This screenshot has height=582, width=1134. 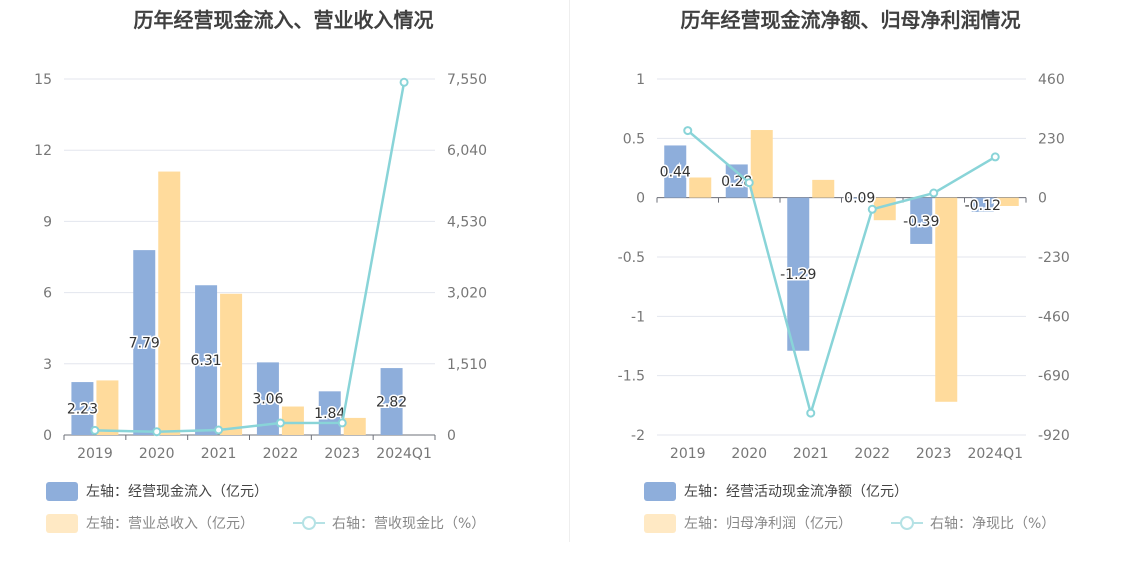 I want to click on y-right-tick-label: -690, so click(x=1054, y=377).